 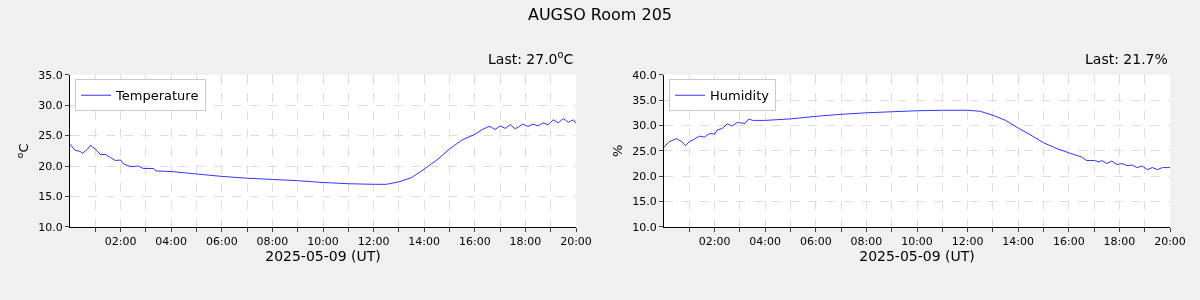 What do you see at coordinates (1126, 59) in the screenshot?
I see `chart-subtitle: Last: 21.7%` at bounding box center [1126, 59].